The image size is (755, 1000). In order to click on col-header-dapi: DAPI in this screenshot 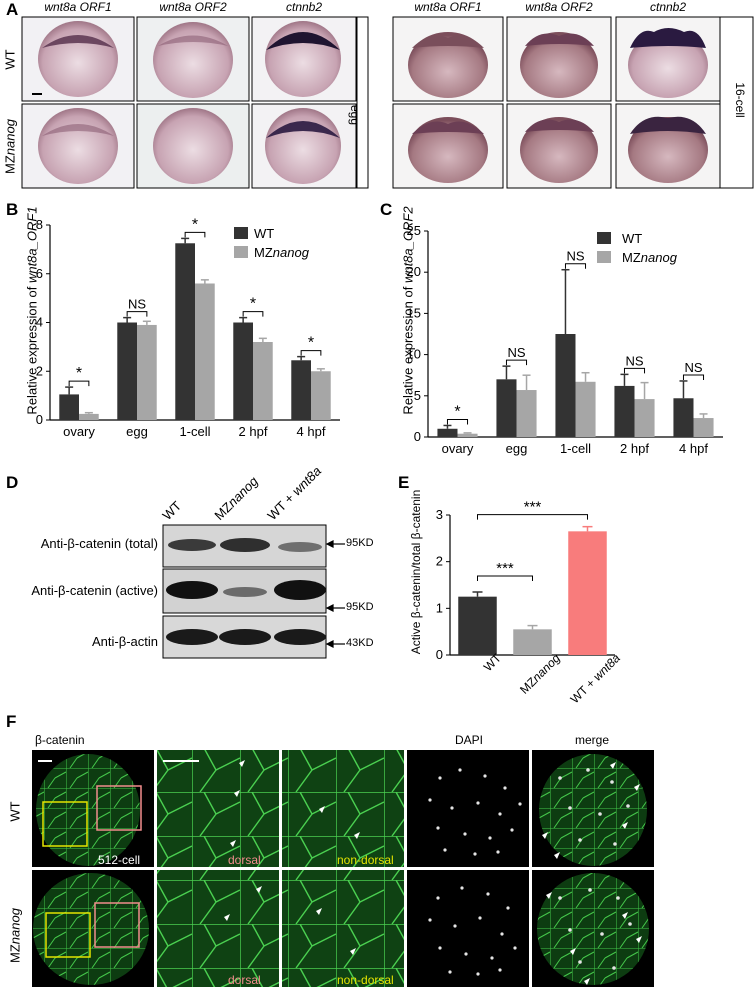, I will do `click(468, 740)`.